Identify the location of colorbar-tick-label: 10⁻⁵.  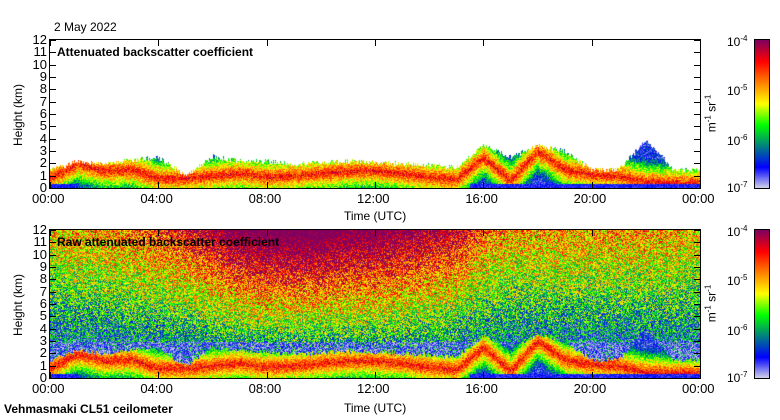
(737, 91).